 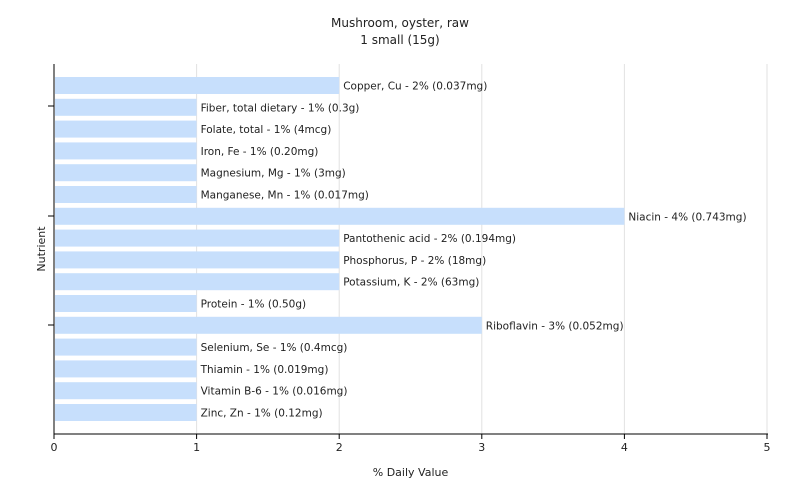 I want to click on x-tick-label: 5, so click(x=767, y=447).